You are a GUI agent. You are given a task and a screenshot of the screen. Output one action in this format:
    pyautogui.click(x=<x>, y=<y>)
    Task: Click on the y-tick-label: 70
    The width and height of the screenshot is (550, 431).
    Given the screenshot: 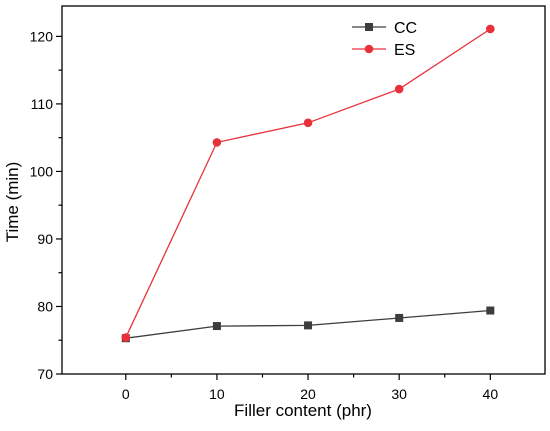 What is the action you would take?
    pyautogui.click(x=45, y=374)
    